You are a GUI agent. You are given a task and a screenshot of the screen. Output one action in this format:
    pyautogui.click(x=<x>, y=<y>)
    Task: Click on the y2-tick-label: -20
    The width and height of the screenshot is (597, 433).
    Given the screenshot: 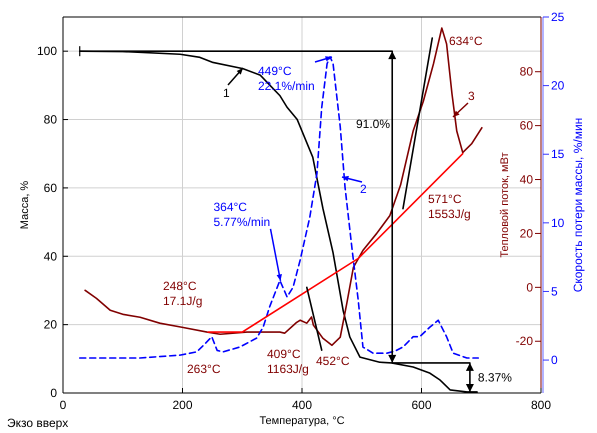 What is the action you would take?
    pyautogui.click(x=525, y=341)
    